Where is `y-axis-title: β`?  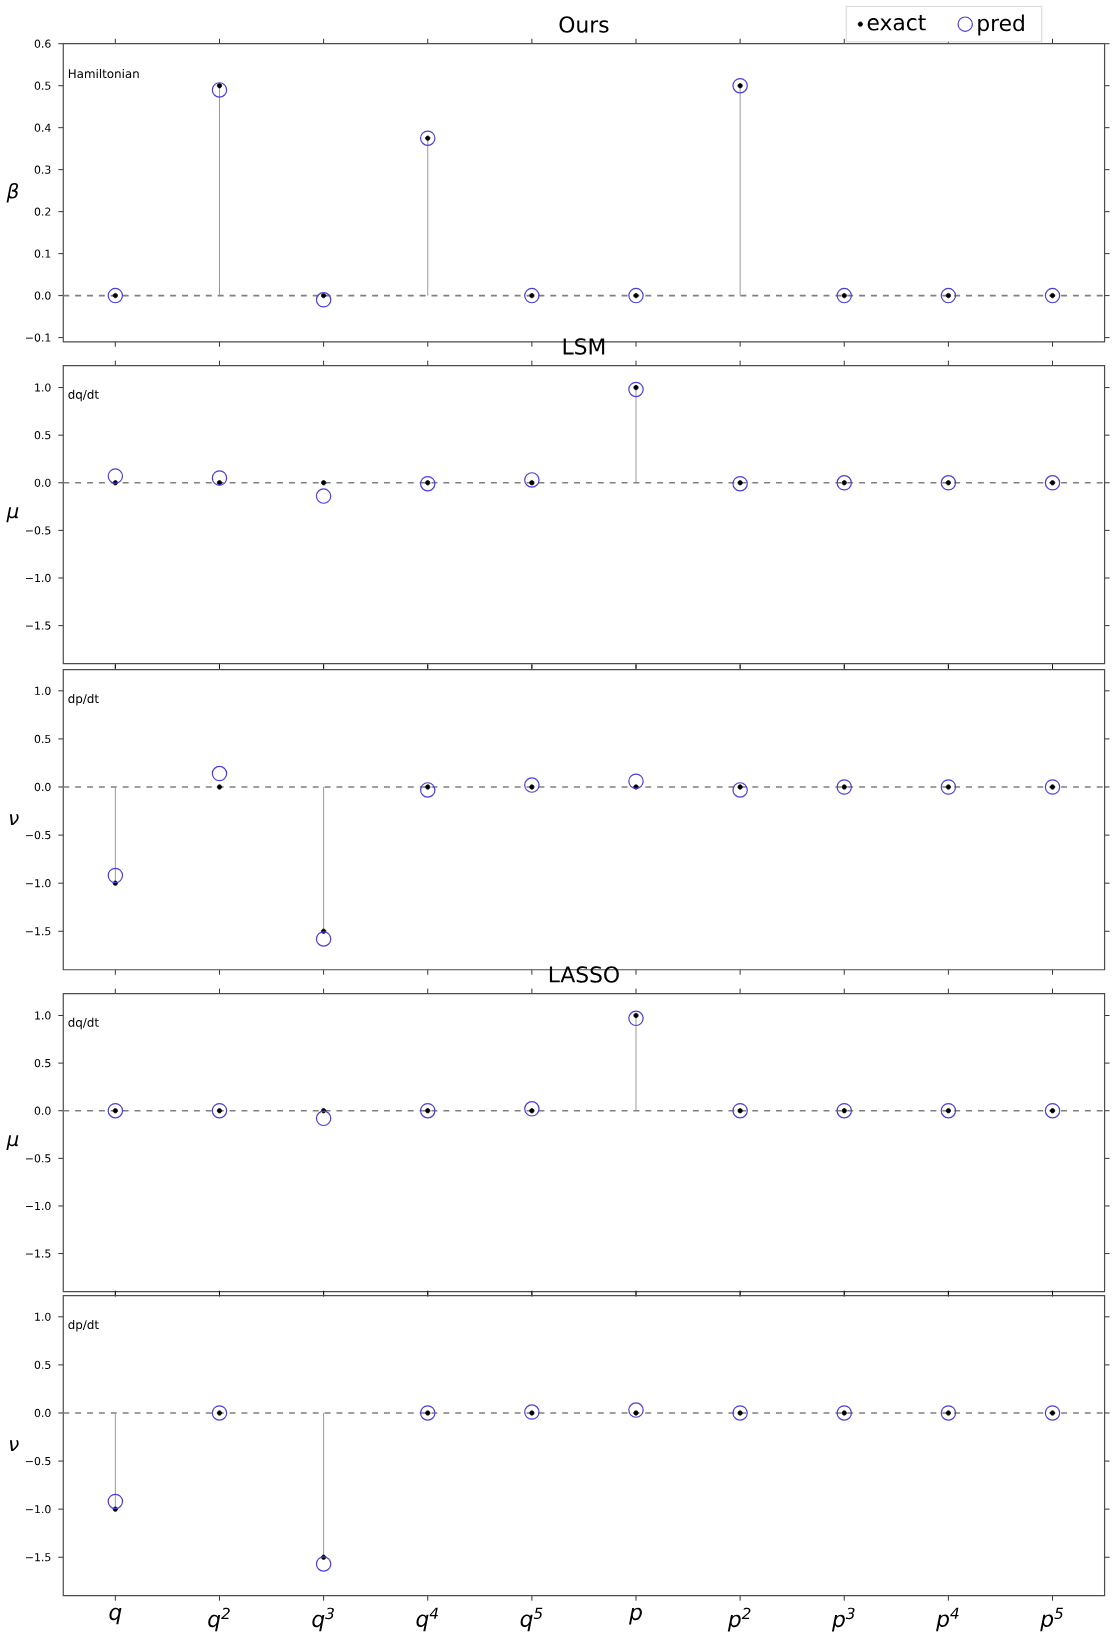 y-axis-title: β is located at coordinates (12, 193).